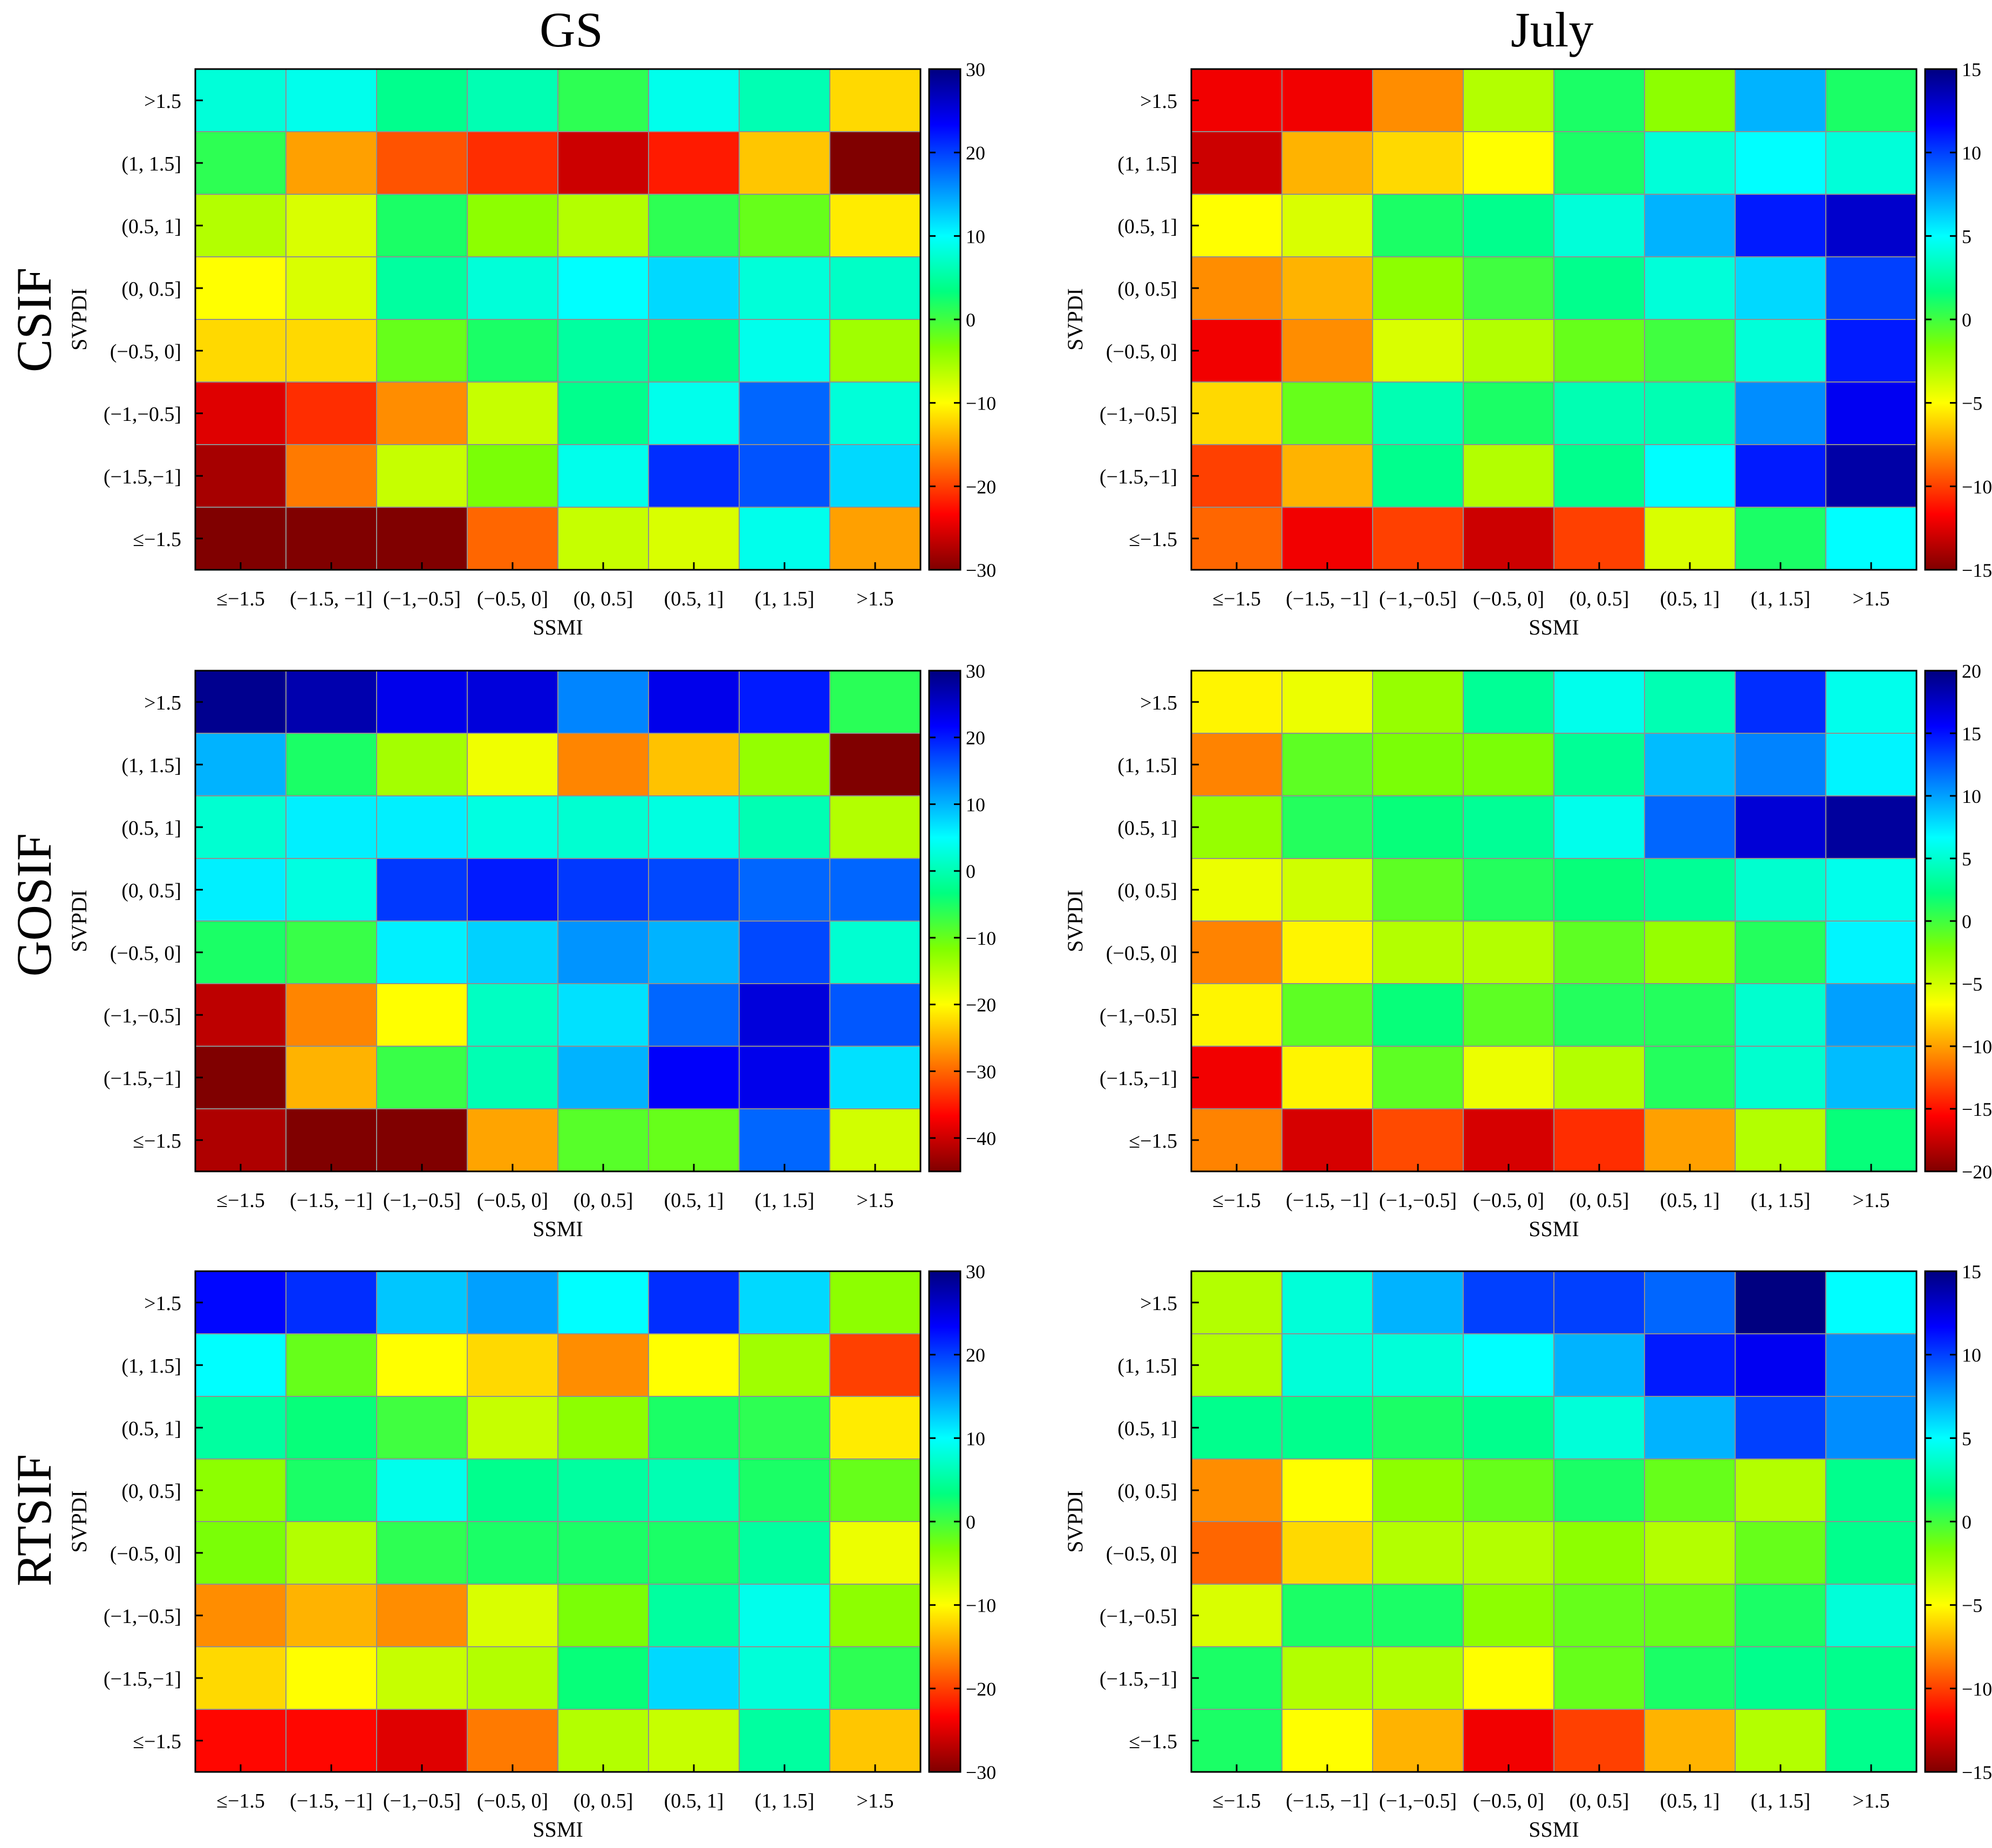 Image resolution: width=1992 pixels, height=1848 pixels. I want to click on colorbar-tick-label: −20, so click(981, 1689).